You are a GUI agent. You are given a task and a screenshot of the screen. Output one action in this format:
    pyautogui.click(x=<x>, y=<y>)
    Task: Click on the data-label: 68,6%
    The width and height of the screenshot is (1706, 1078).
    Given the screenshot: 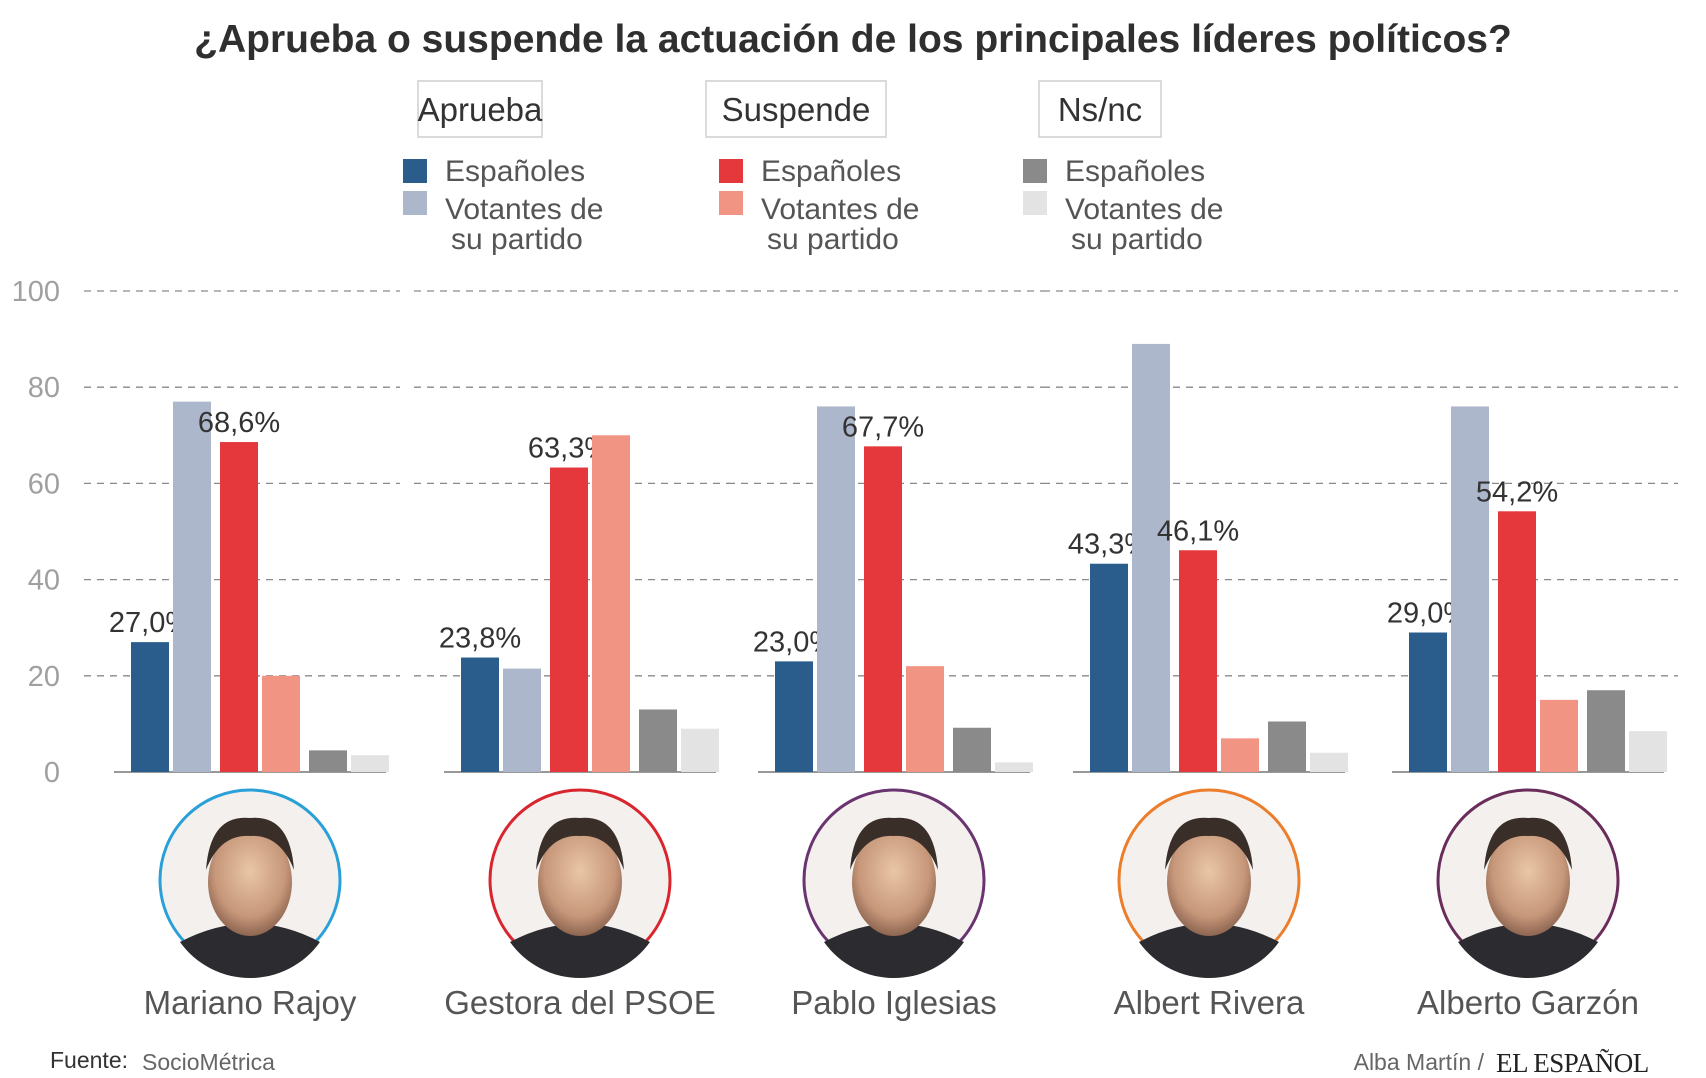 What is the action you would take?
    pyautogui.click(x=239, y=423)
    